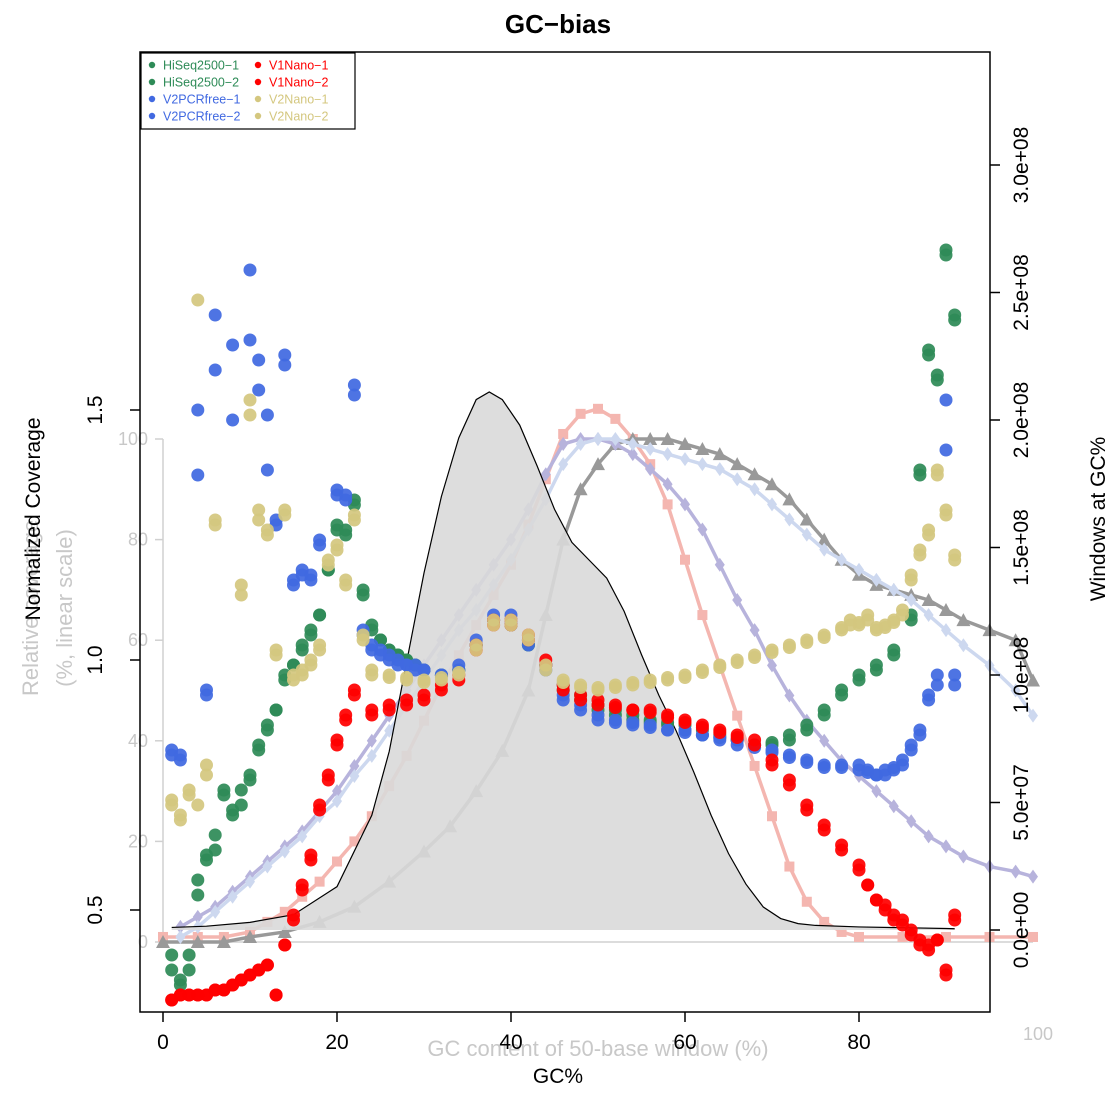 The height and width of the screenshot is (1094, 1117). What do you see at coordinates (95, 659) in the screenshot?
I see `y-tick-label: 1.0` at bounding box center [95, 659].